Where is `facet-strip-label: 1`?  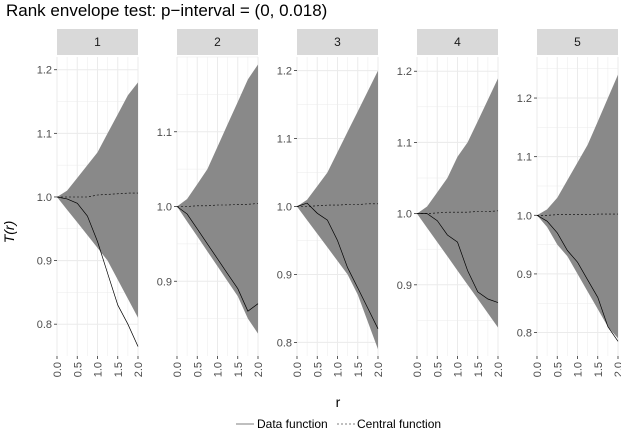
facet-strip-label: 1 is located at coordinates (97, 42).